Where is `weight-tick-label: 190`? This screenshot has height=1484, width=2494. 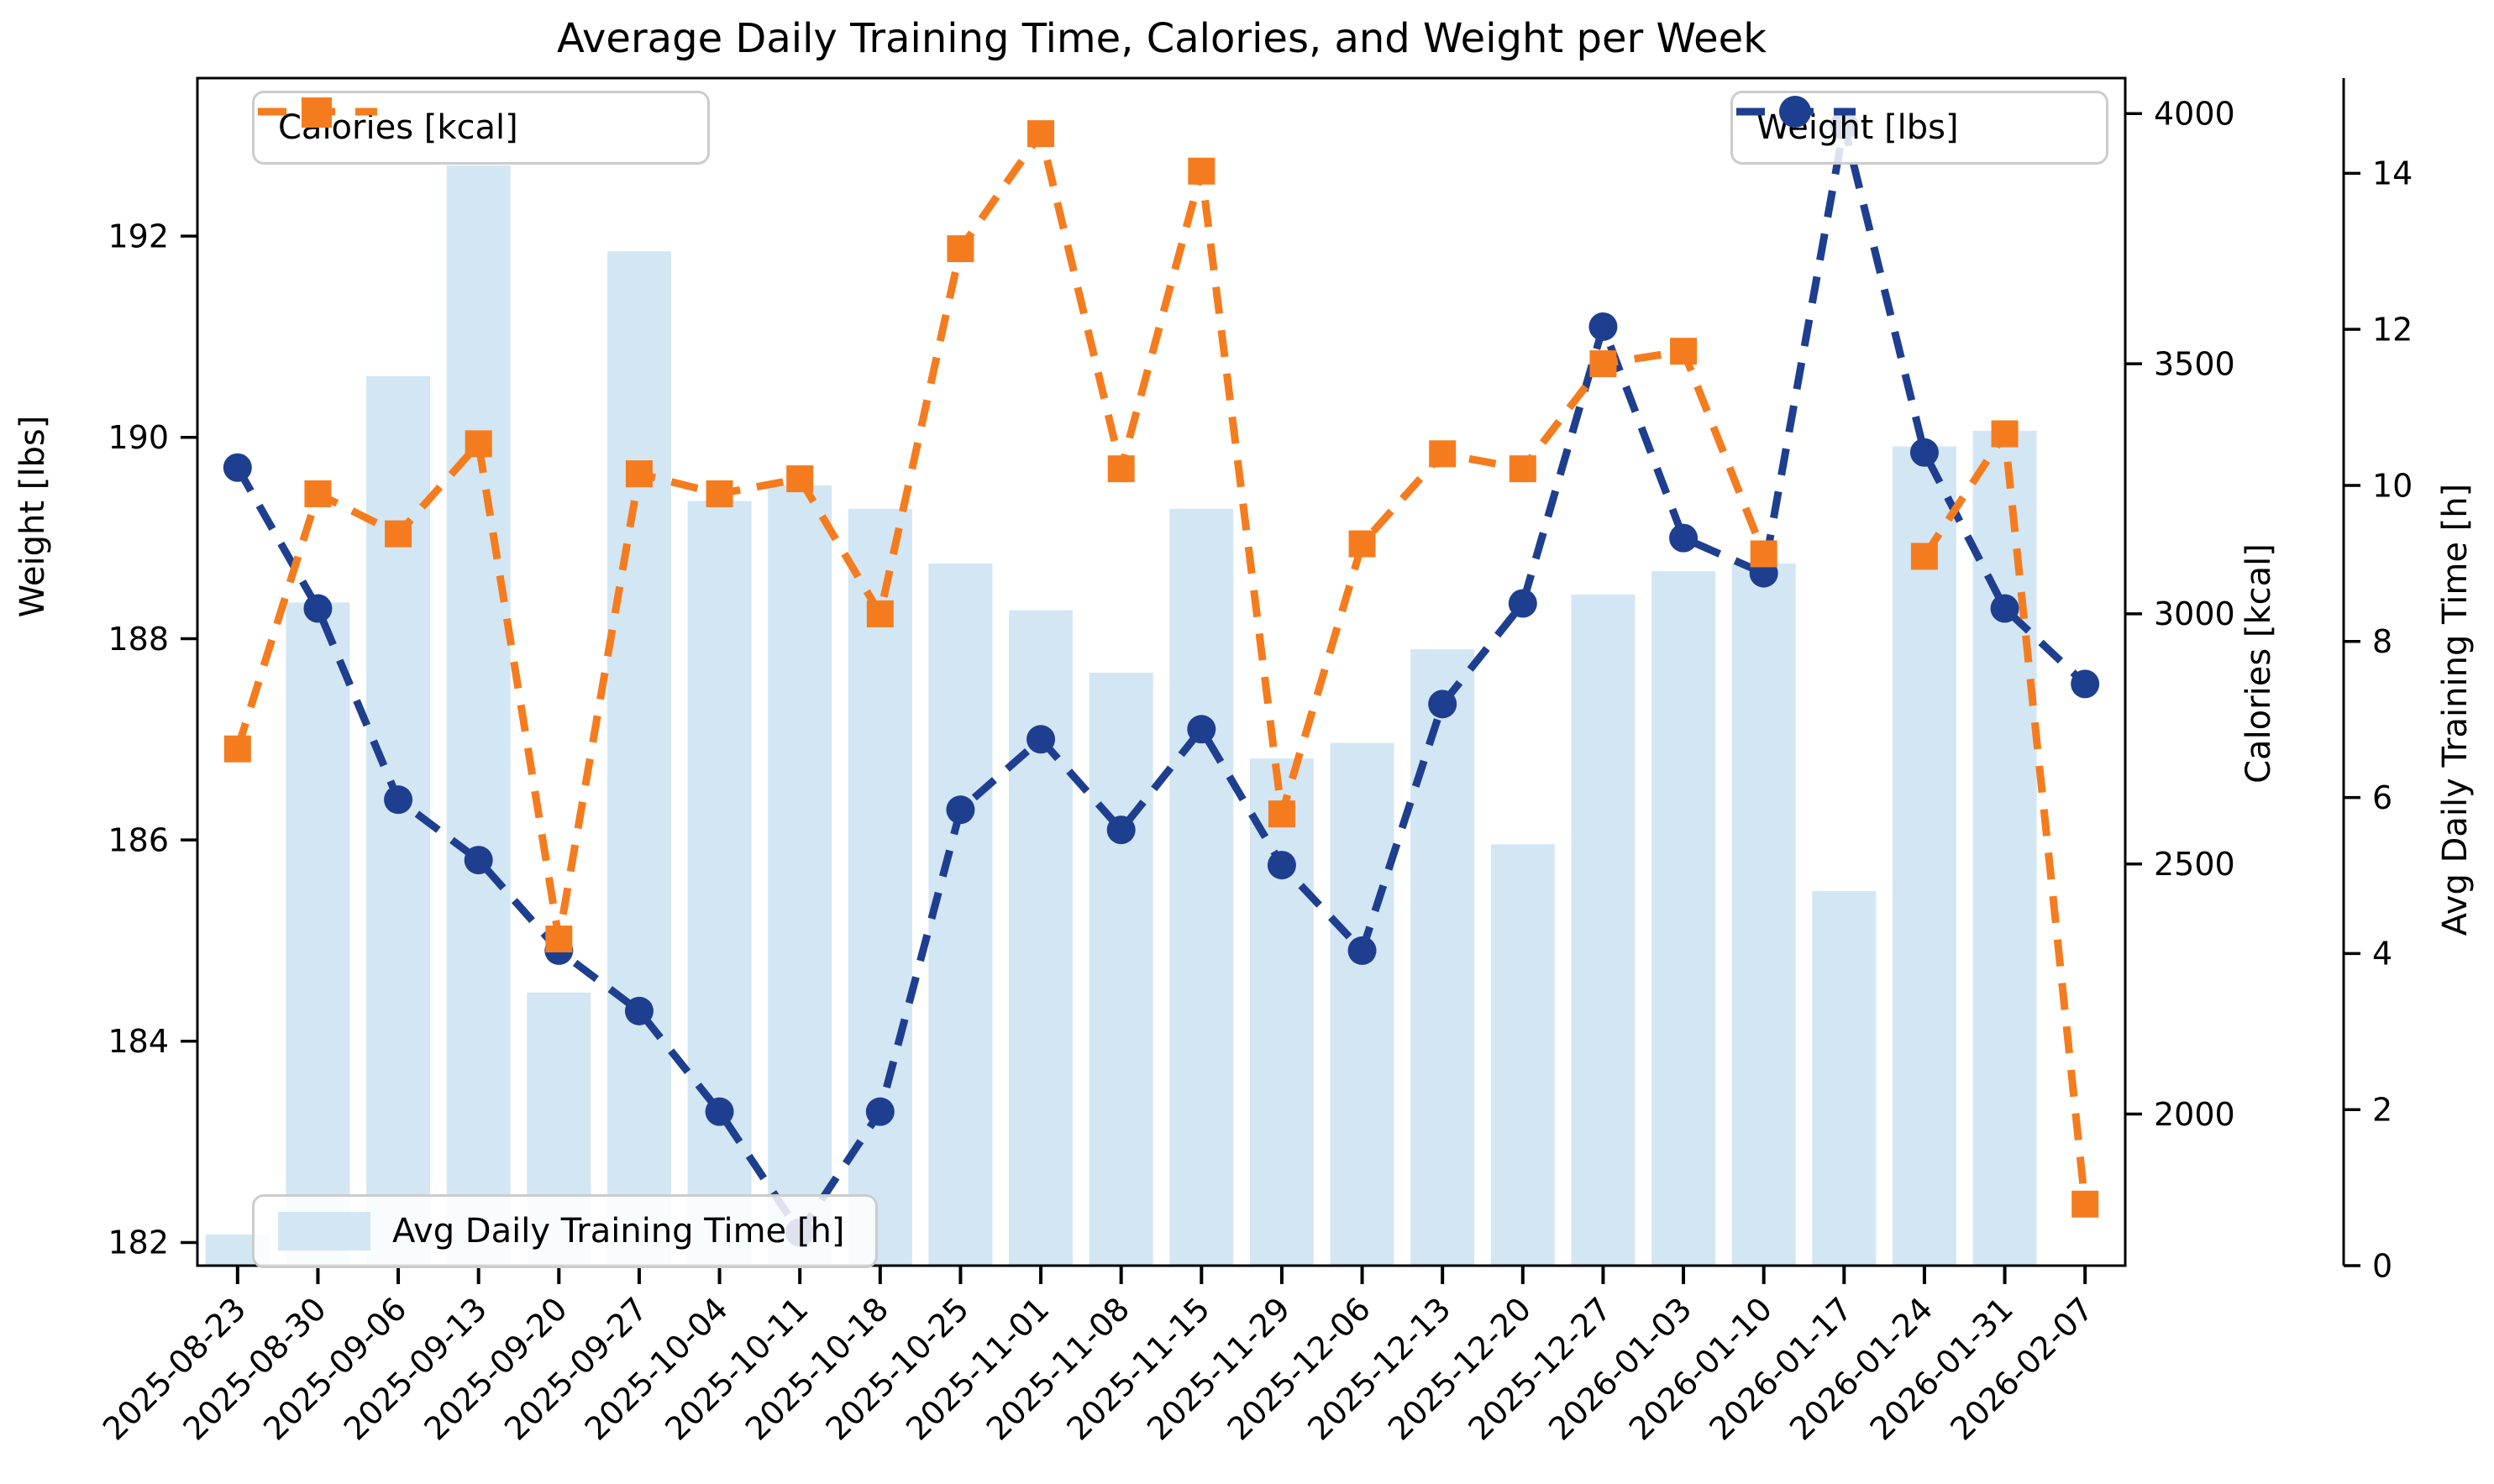
weight-tick-label: 190 is located at coordinates (139, 438).